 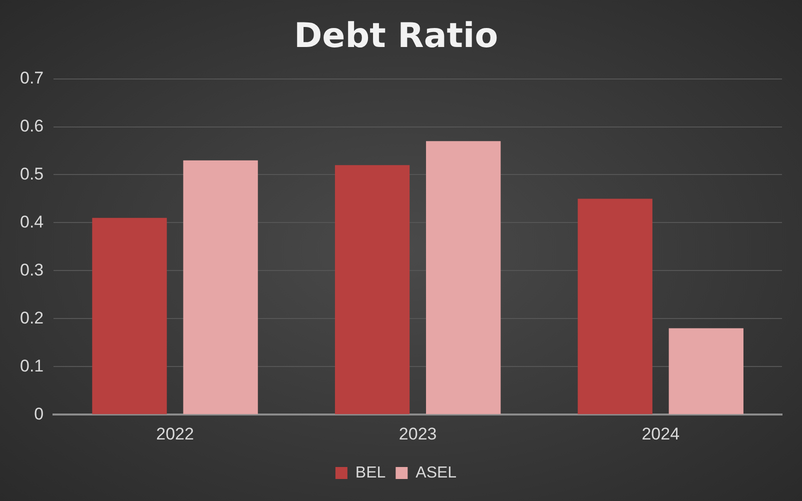 What do you see at coordinates (436, 473) in the screenshot?
I see `legend-label: ASEL` at bounding box center [436, 473].